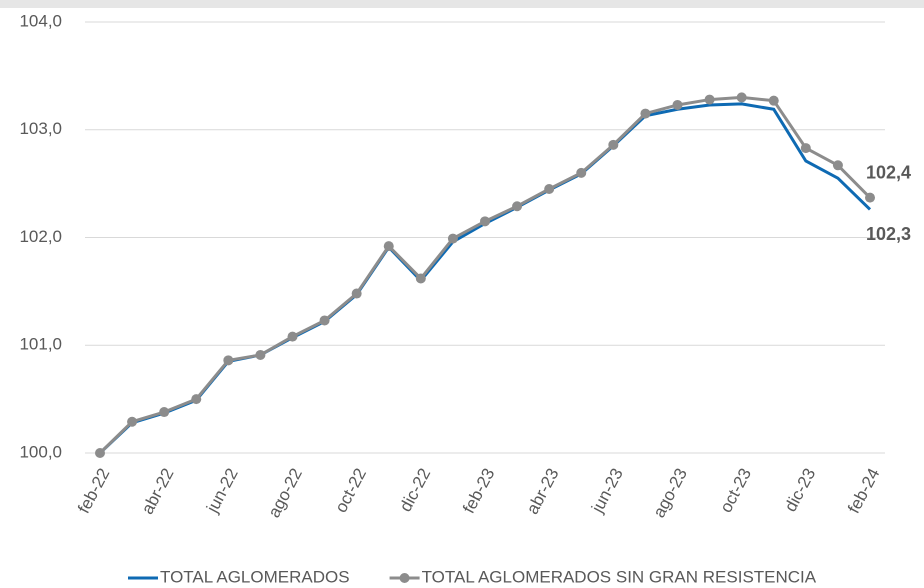  Describe the element at coordinates (478, 490) in the screenshot. I see `x-tick-label: feb-23` at that location.